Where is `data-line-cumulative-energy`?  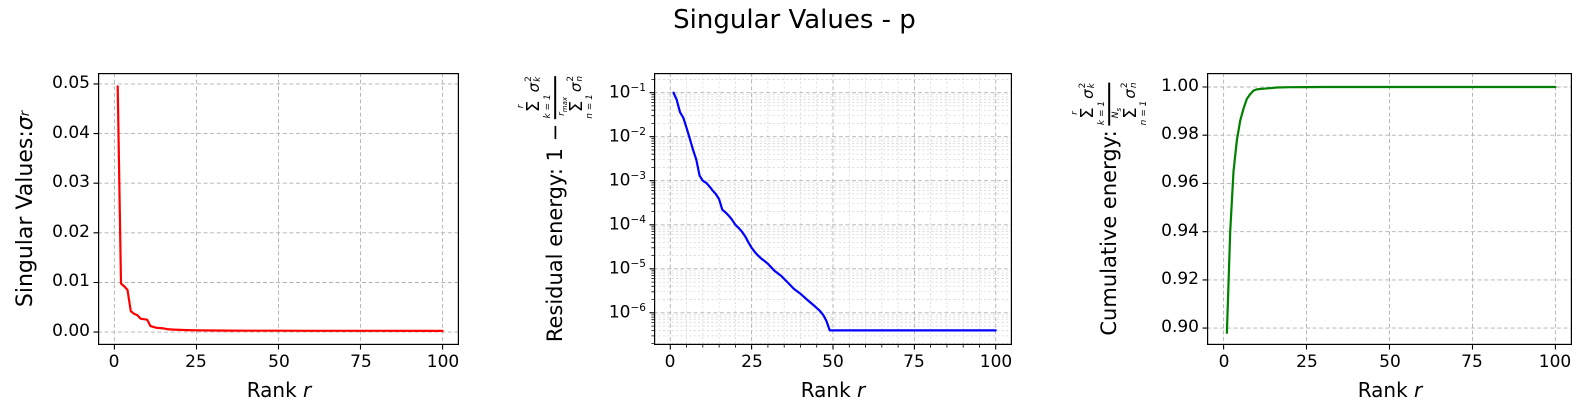
data-line-cumulative-energy is located at coordinates (1391, 209).